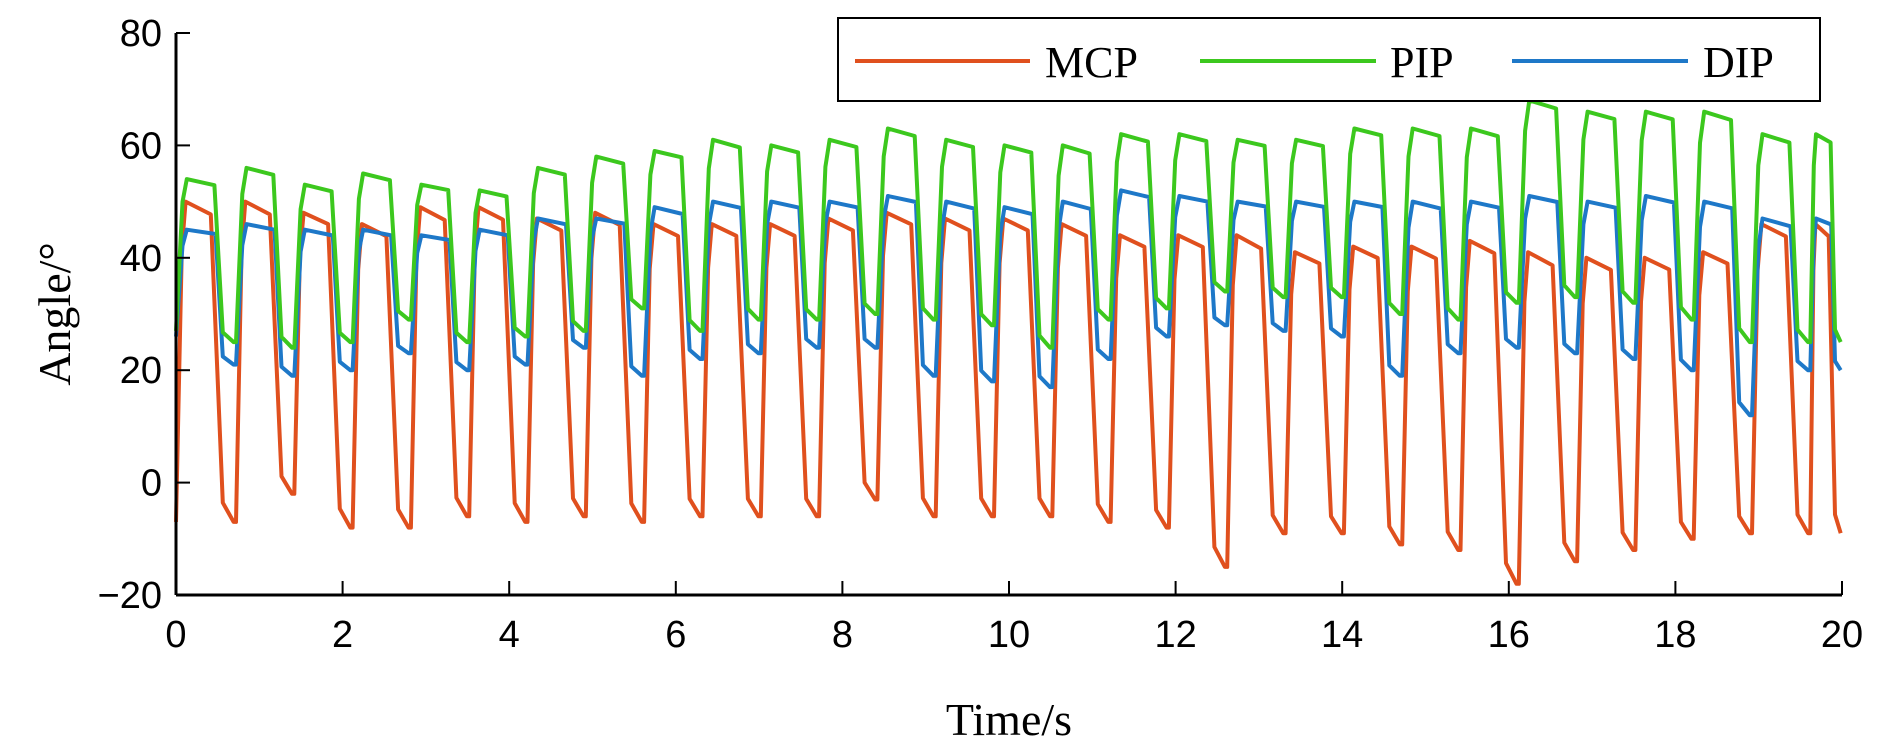  I want to click on legend-label-pip: PIP, so click(1422, 62).